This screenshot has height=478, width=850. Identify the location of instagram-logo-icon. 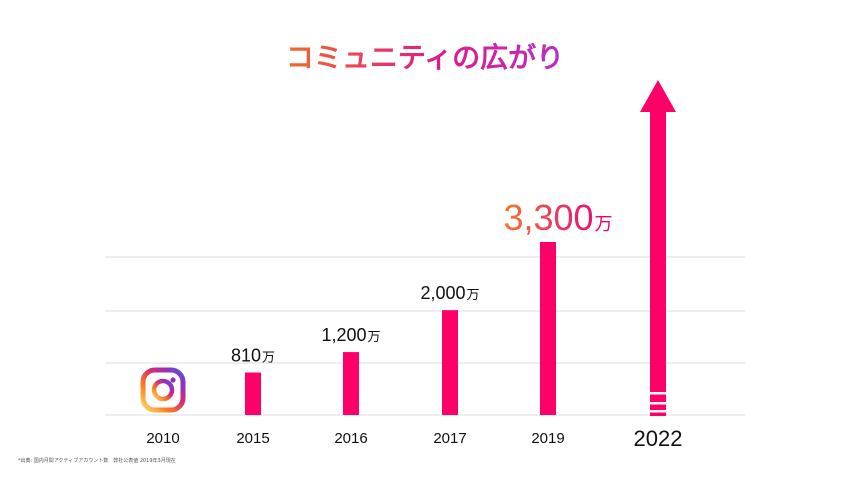
(163, 390).